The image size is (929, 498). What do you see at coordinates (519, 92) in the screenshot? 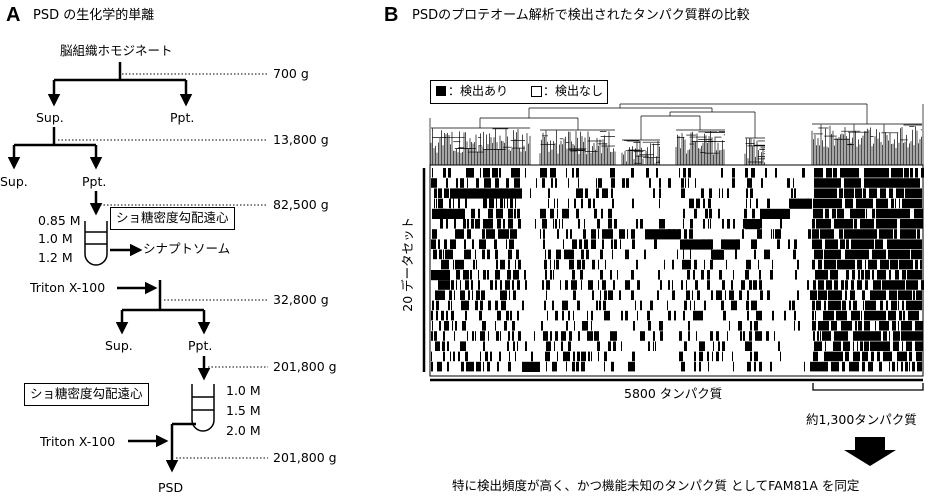
I see `legend` at bounding box center [519, 92].